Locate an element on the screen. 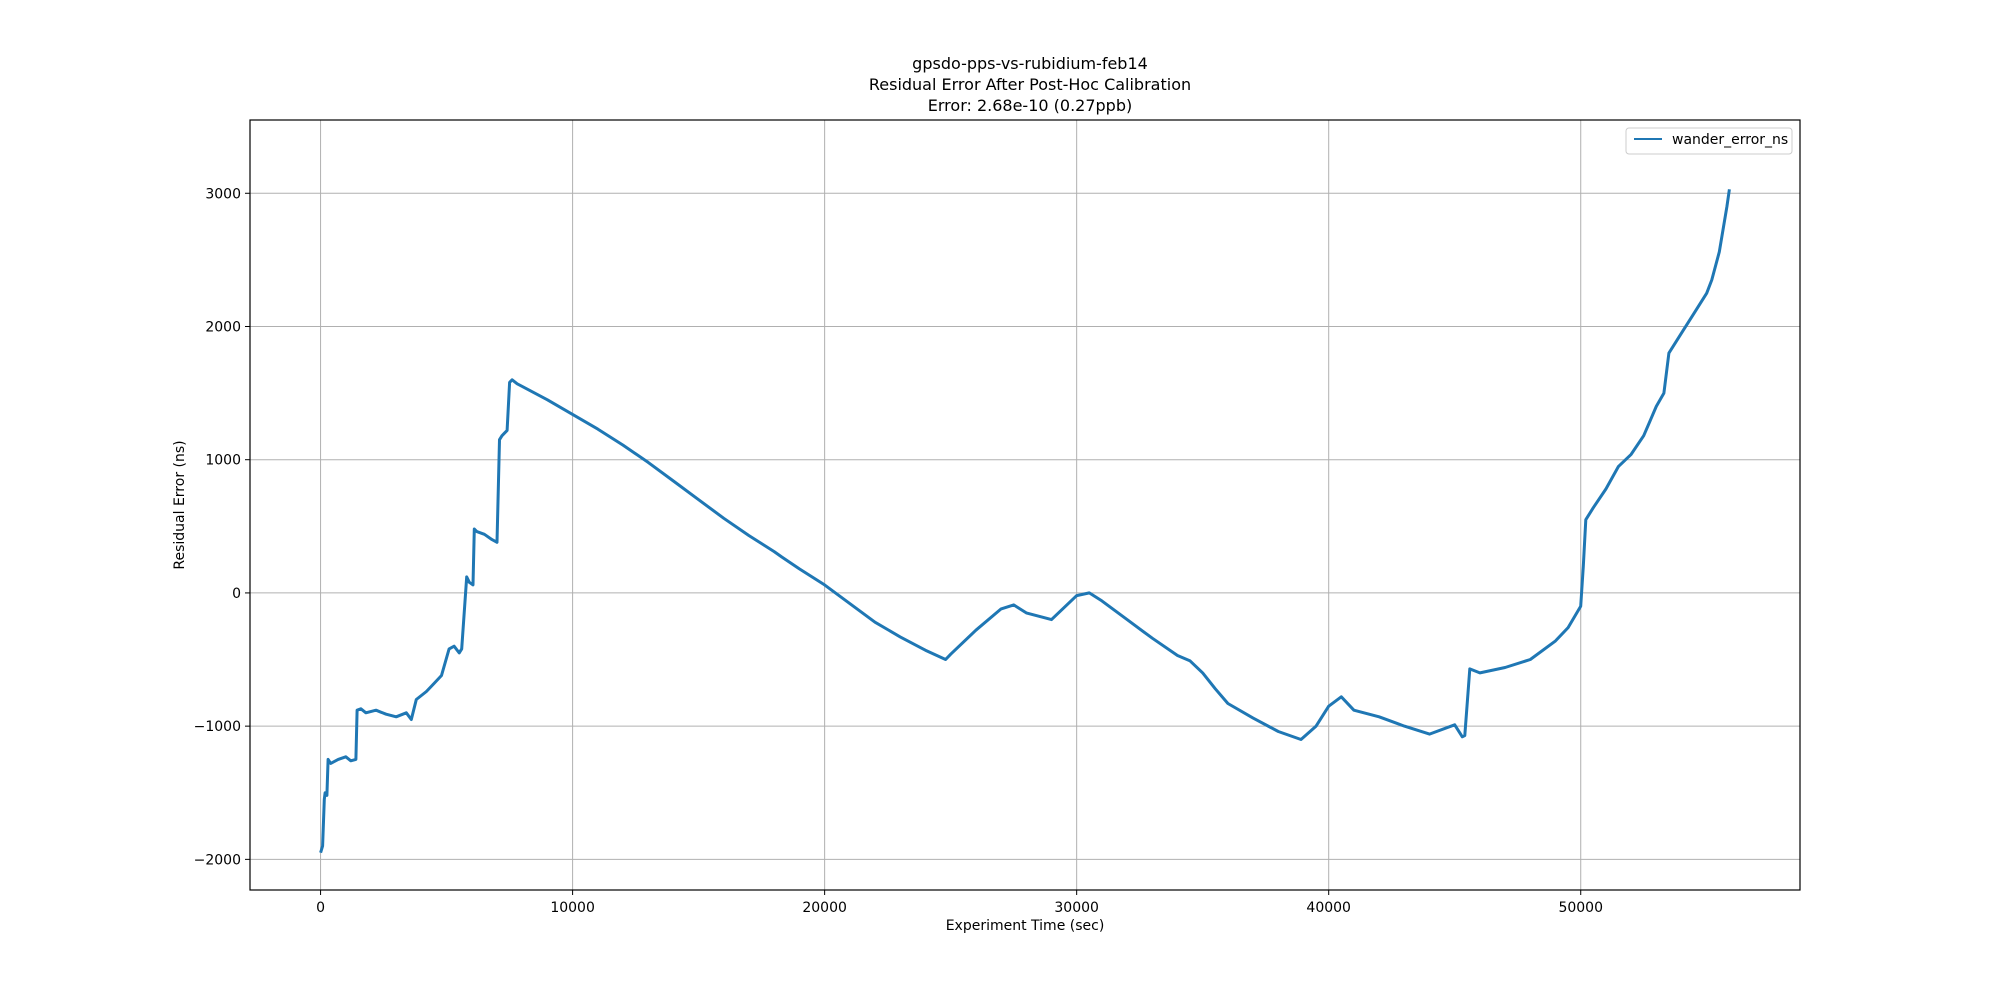 The height and width of the screenshot is (1000, 2000). legend: wander_error_ns is located at coordinates (1709, 141).